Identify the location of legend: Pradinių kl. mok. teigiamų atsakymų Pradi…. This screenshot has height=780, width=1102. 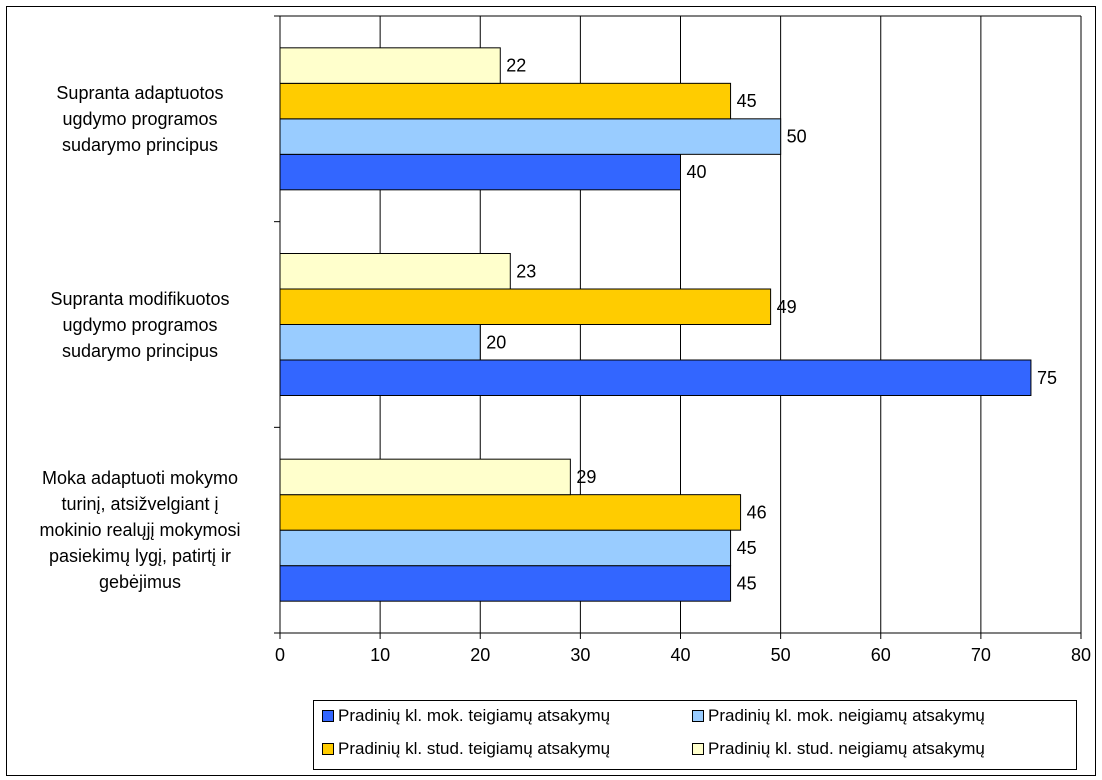
(695, 735).